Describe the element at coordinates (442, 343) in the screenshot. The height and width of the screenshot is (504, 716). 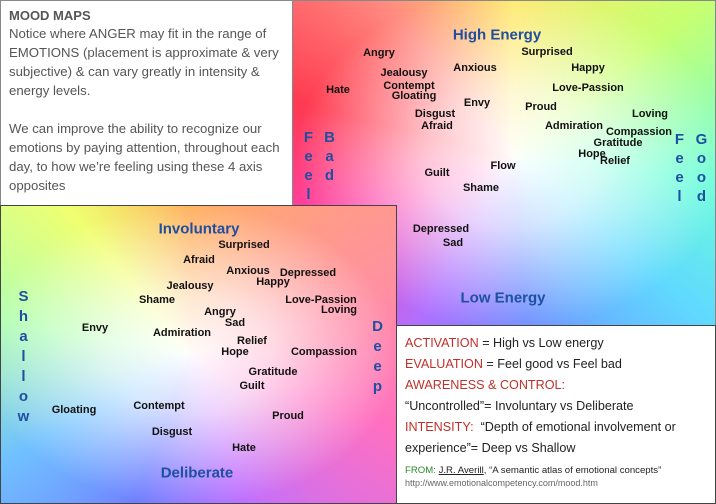
I see `legend-term: ACTIVATION` at that location.